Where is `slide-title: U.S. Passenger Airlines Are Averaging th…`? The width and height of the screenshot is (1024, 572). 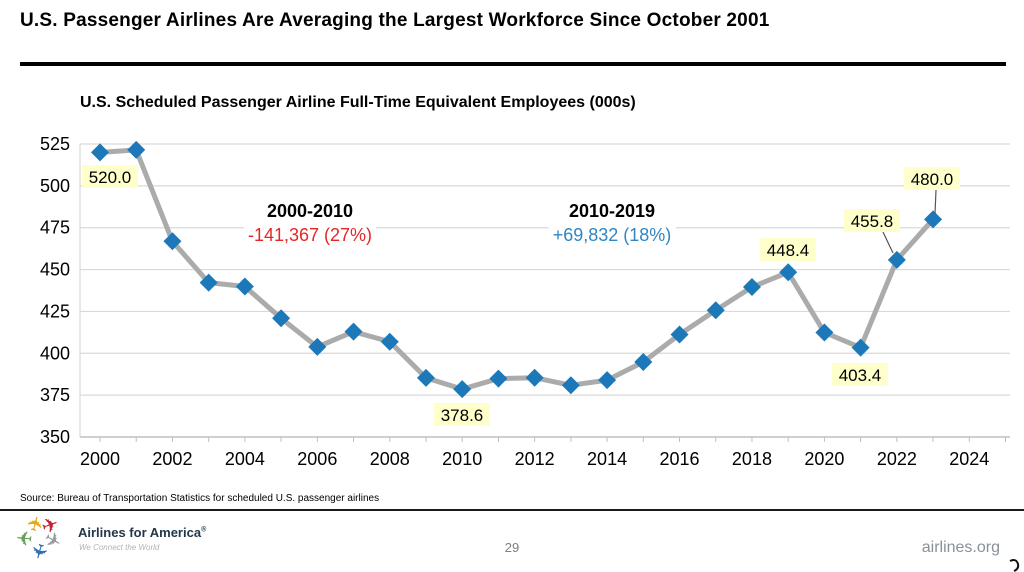 slide-title: U.S. Passenger Airlines Are Averaging th… is located at coordinates (395, 20).